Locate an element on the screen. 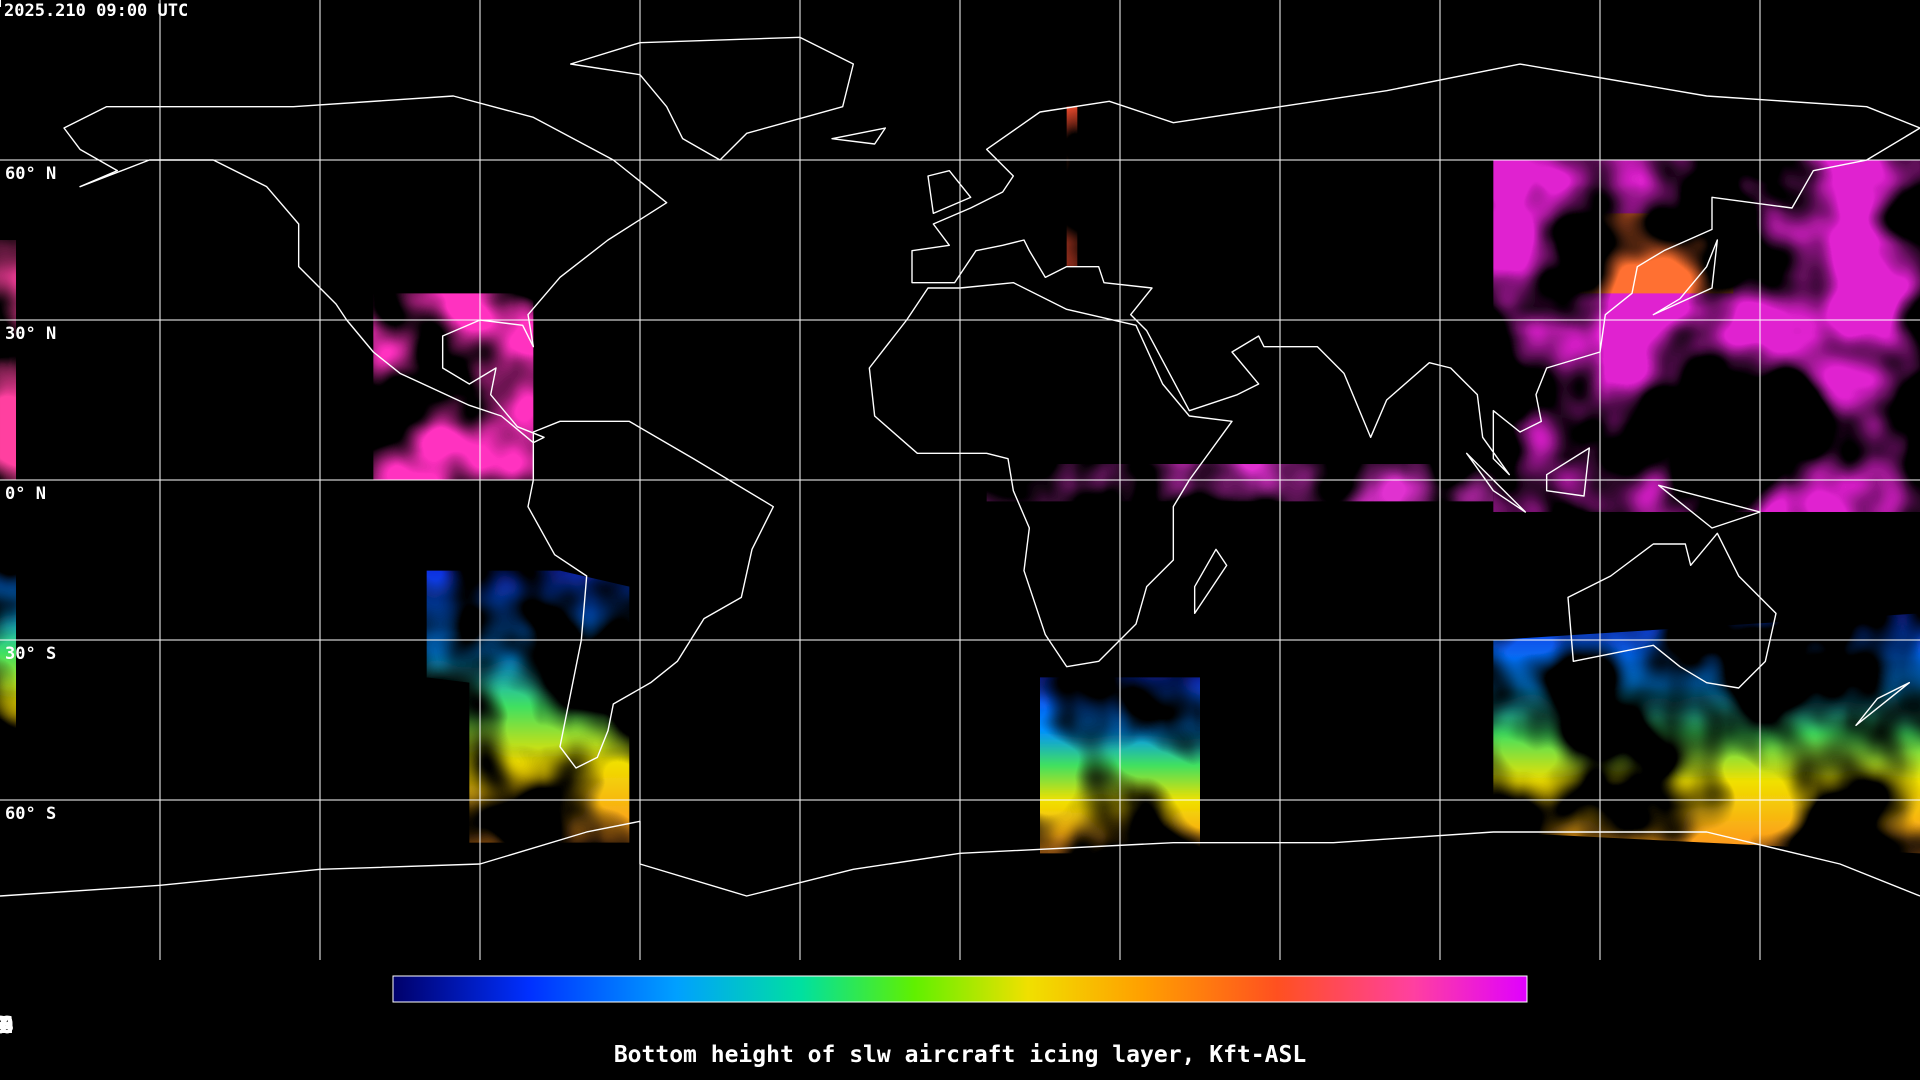 The height and width of the screenshot is (1080, 1920). colorbar-tick-label: 6 is located at coordinates (3, 1026).